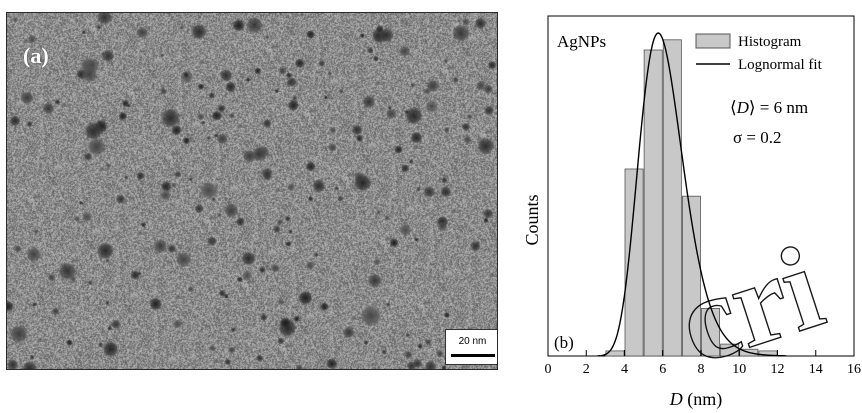 The image size is (862, 413). I want to click on sigma-annotation: σ = 0.2, so click(757, 137).